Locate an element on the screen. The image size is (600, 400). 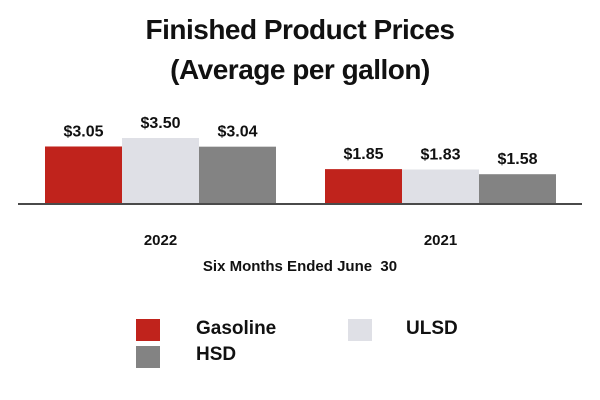
data-label-ulsd-2022: $3.50 is located at coordinates (160, 123).